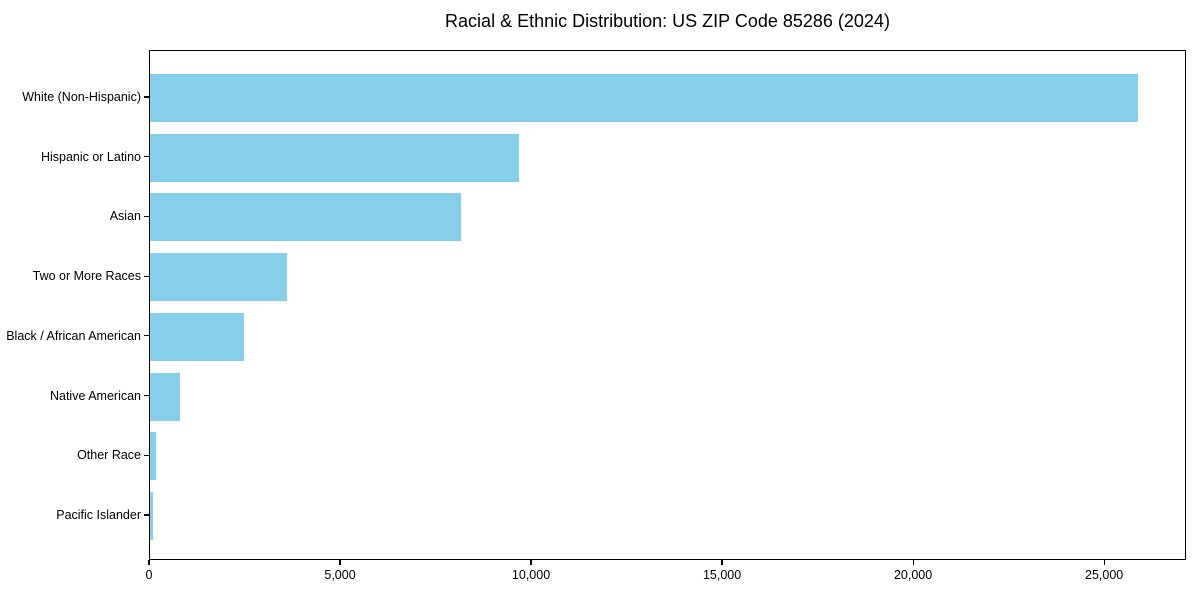 The width and height of the screenshot is (1200, 600). I want to click on y-axis-label: White (Non-Hispanic), so click(81, 97).